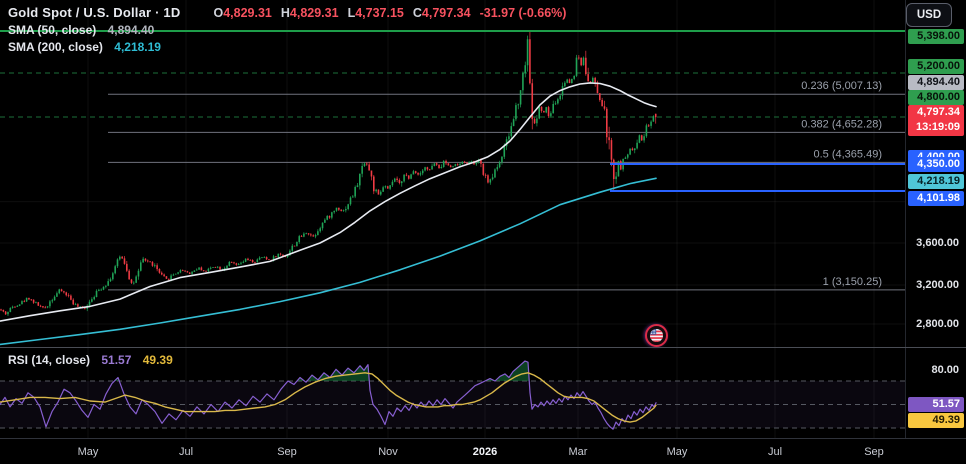 The width and height of the screenshot is (966, 464). What do you see at coordinates (936, 198) in the screenshot?
I see `price-axis-badge: 4,101.98` at bounding box center [936, 198].